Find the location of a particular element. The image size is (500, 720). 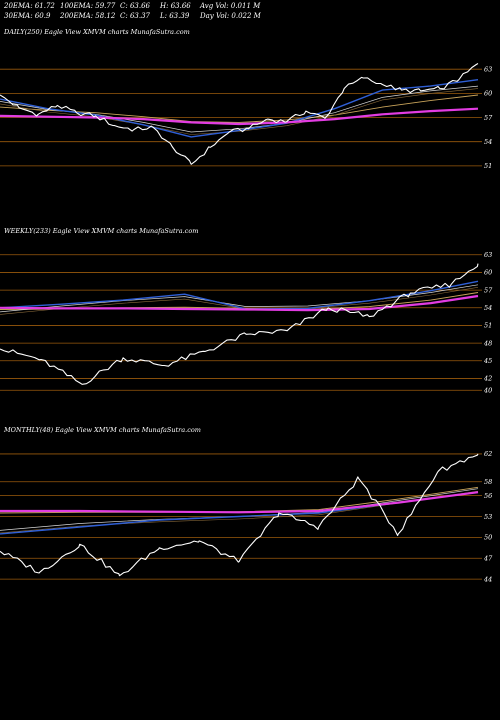

close2-readout: C: 63.37 is located at coordinates (135, 16).